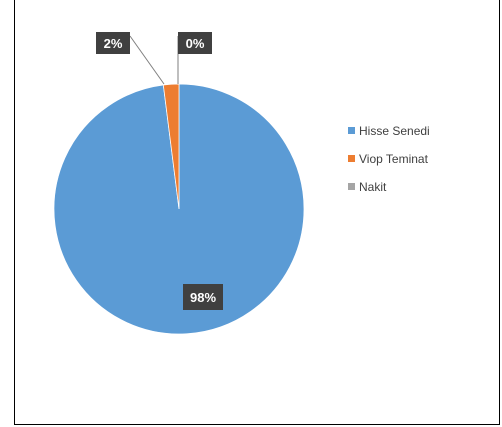 This screenshot has height=427, width=502. Describe the element at coordinates (171, 146) in the screenshot. I see `pie-slice-viop-teminat` at that location.